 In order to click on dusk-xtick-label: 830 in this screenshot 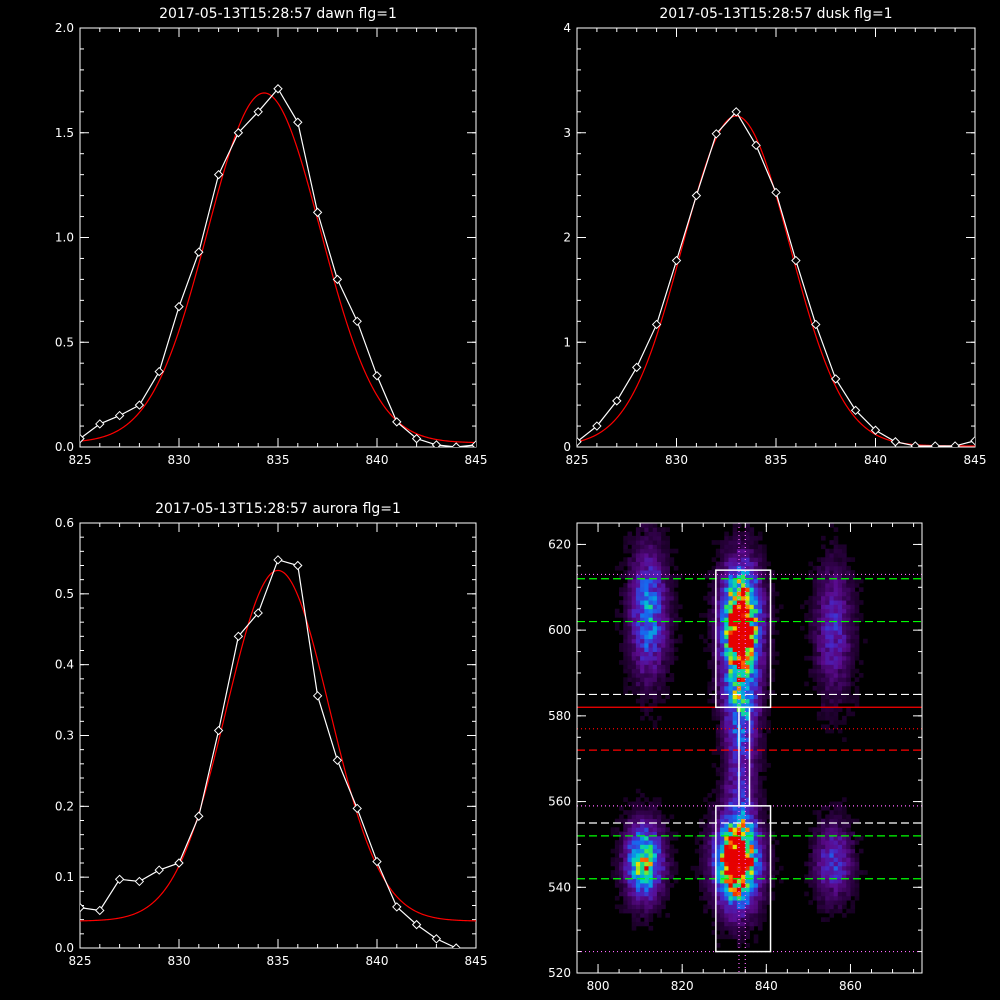, I will do `click(676, 460)`.